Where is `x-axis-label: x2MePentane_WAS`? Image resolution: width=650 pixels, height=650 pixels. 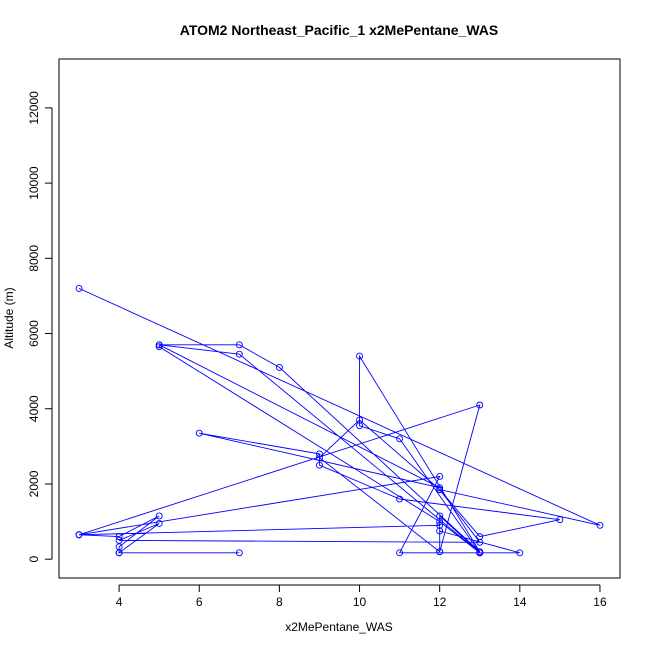
x-axis-label: x2MePentane_WAS is located at coordinates (339, 627).